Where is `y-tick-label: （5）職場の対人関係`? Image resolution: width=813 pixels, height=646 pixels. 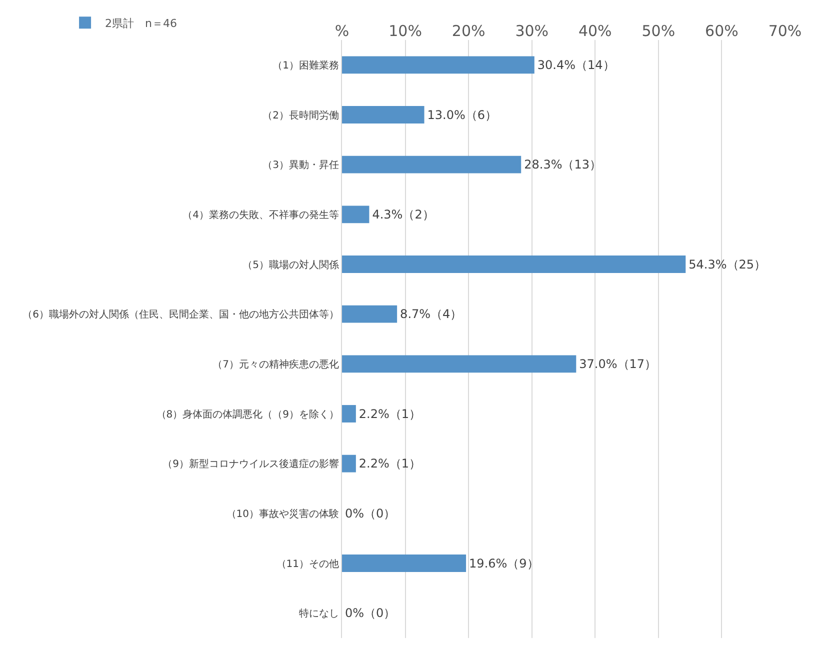
y-tick-label: （5）職場の対人関係 is located at coordinates (290, 264).